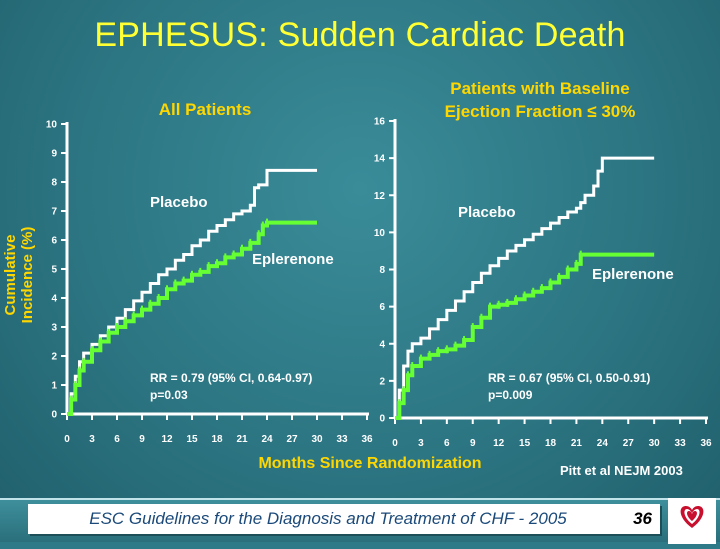 Image resolution: width=720 pixels, height=549 pixels. What do you see at coordinates (499, 443) in the screenshot?
I see `right-x-tick-label: 12` at bounding box center [499, 443].